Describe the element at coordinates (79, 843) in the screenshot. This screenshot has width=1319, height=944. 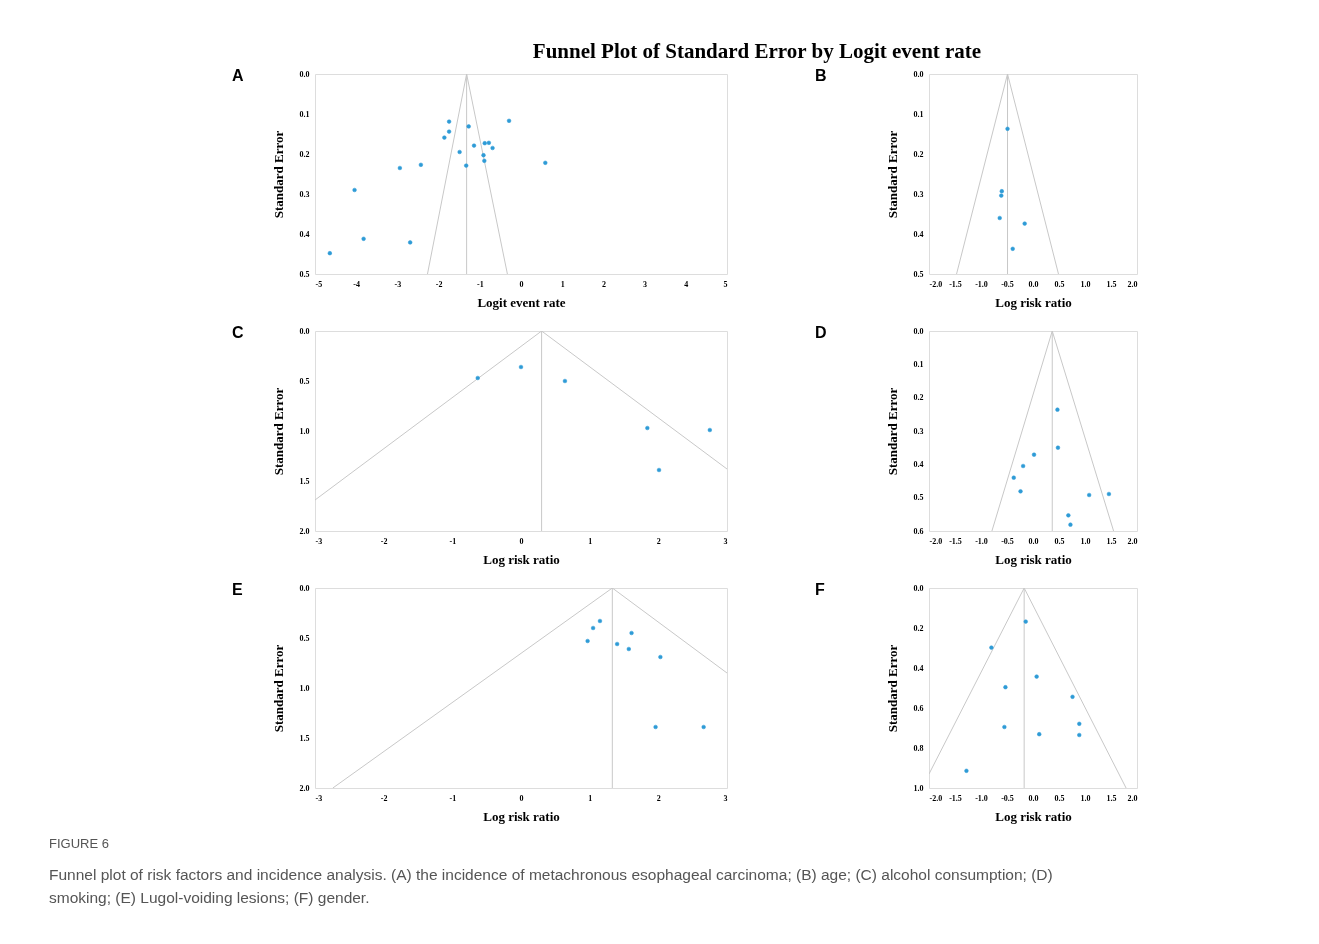
I see `caption: FIGURE 6` at that location.